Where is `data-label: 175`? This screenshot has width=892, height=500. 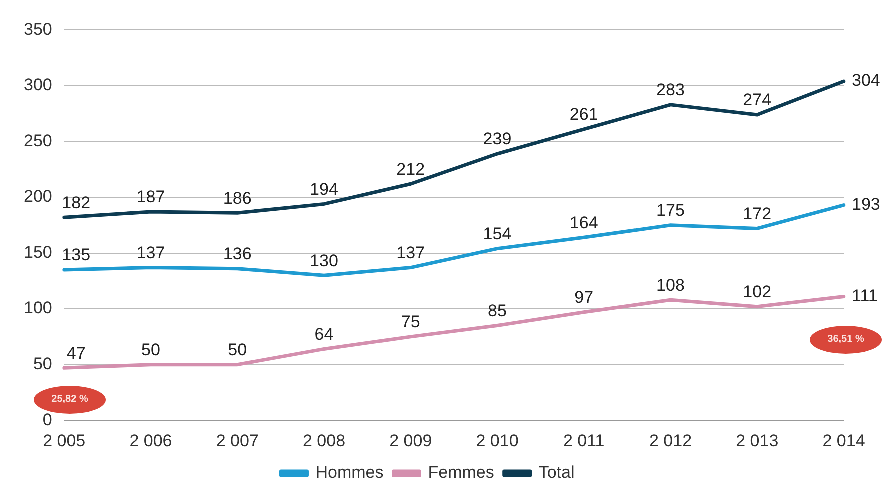 data-label: 175 is located at coordinates (670, 210).